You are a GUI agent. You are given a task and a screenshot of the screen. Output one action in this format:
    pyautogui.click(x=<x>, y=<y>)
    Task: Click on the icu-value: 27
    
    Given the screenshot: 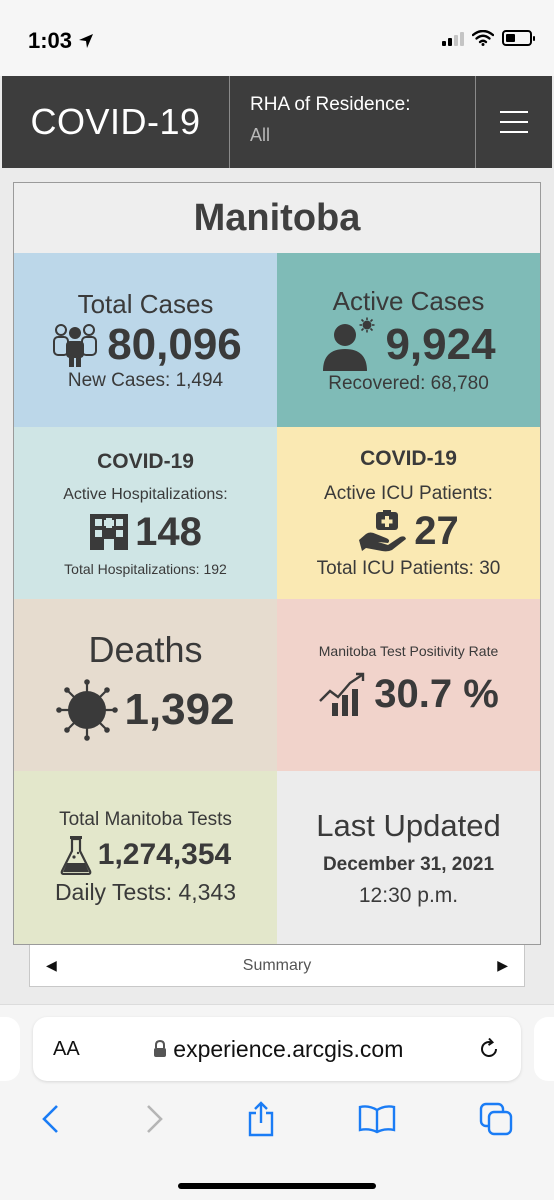 What is the action you would take?
    pyautogui.click(x=436, y=530)
    